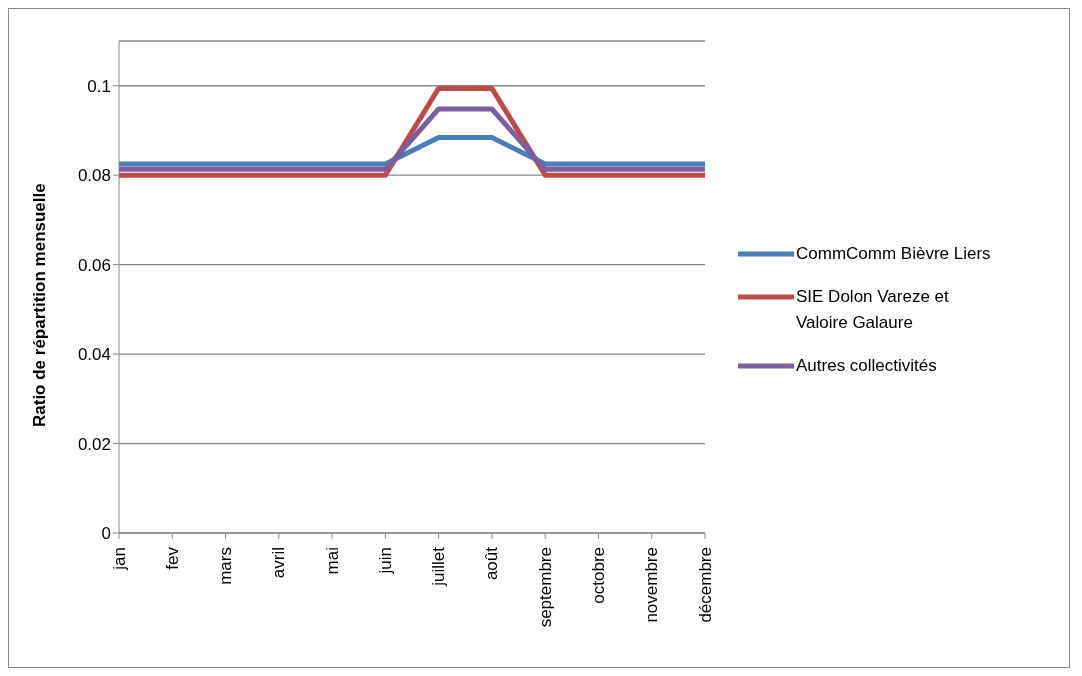  Describe the element at coordinates (652, 585) in the screenshot. I see `x-tick-label: novembre` at that location.